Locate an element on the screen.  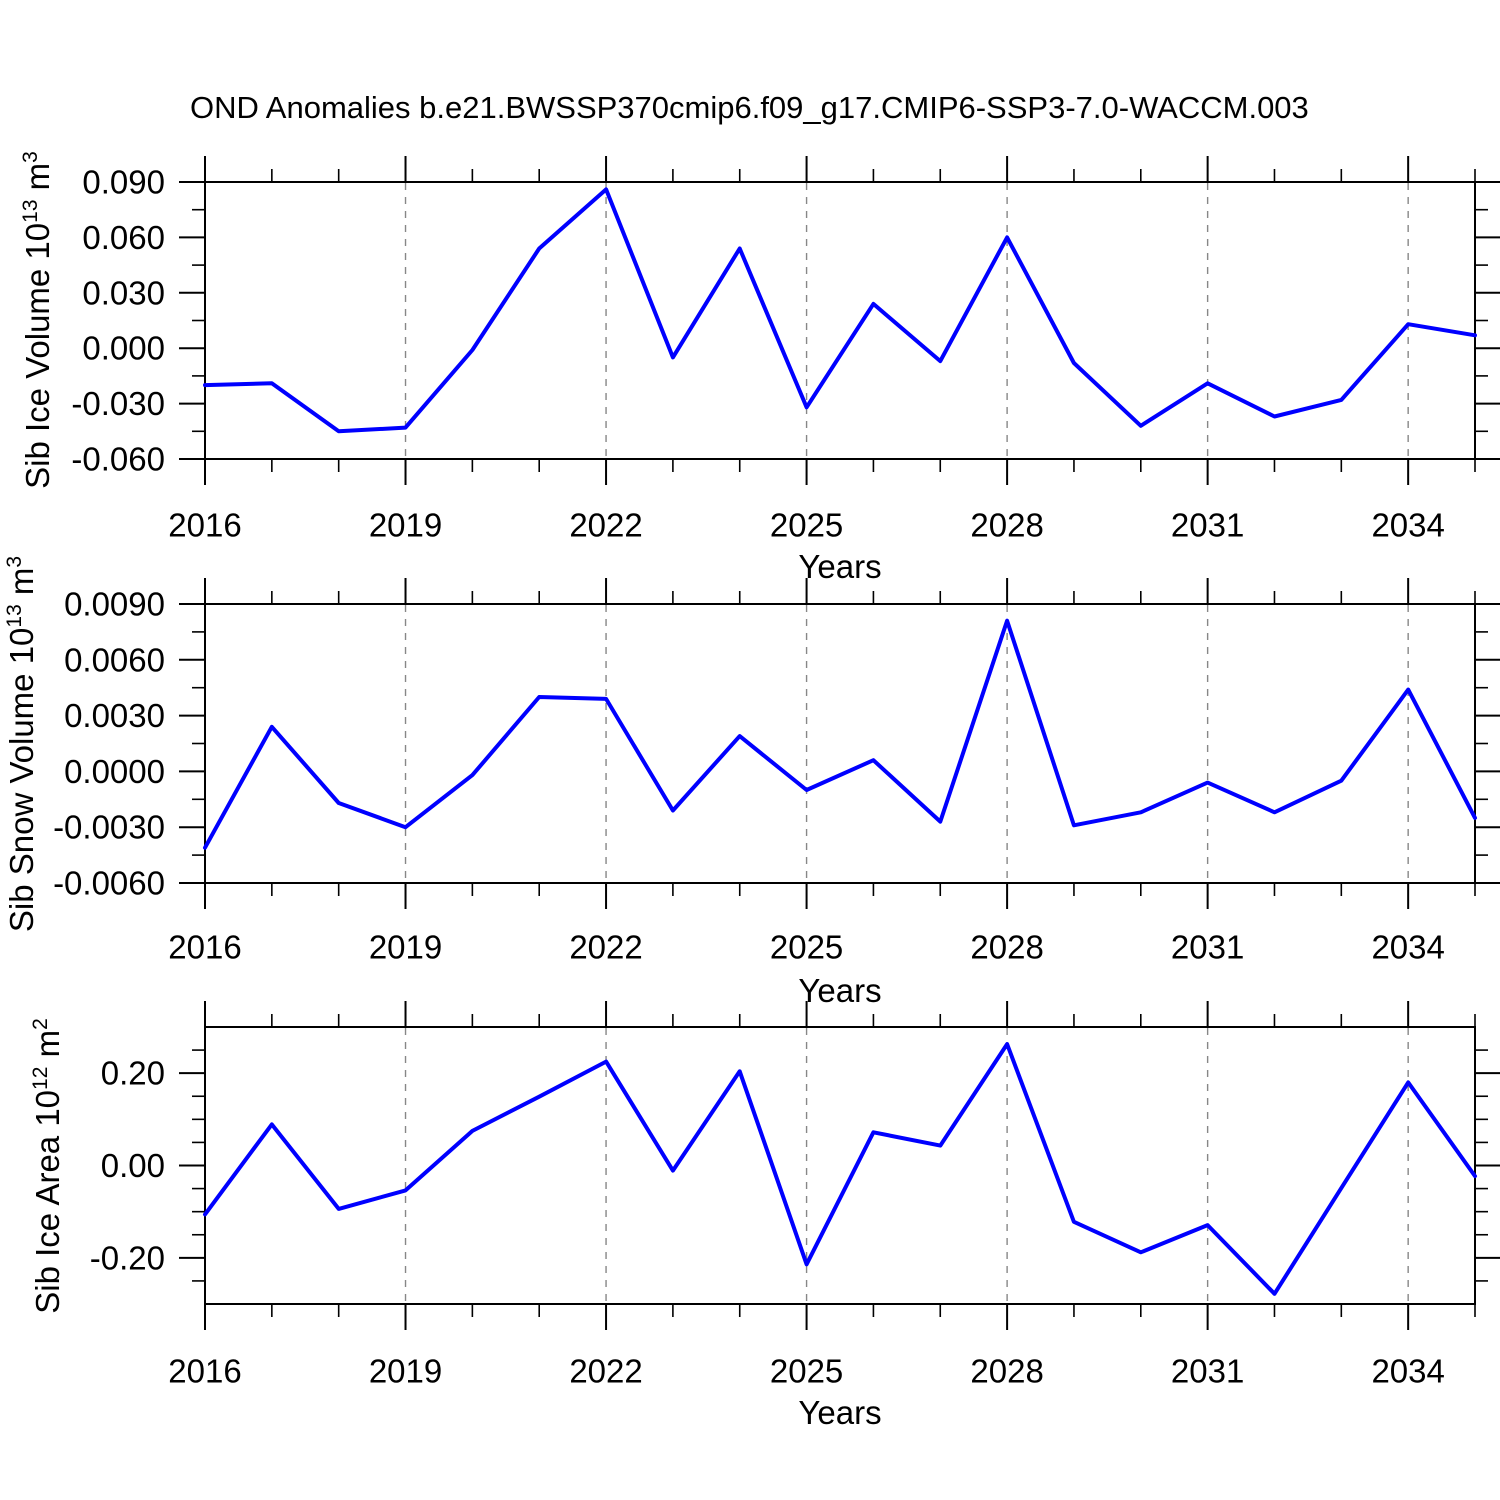
x-axis-title-panel3: Years is located at coordinates (840, 1412).